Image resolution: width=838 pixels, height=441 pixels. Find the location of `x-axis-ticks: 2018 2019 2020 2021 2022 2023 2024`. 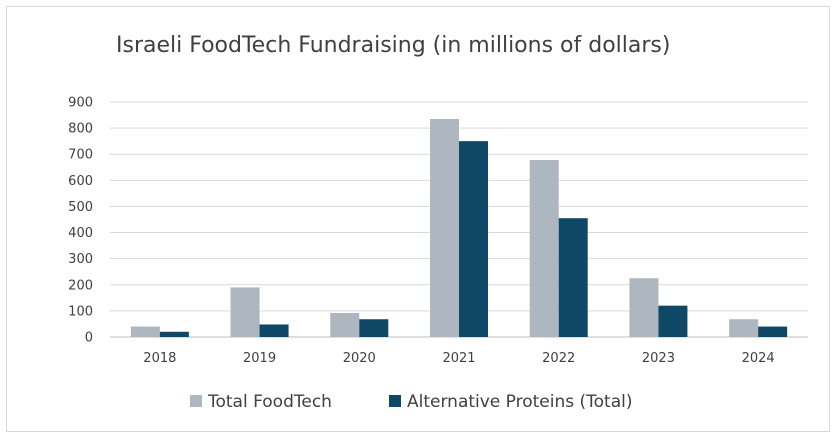

x-axis-ticks: 2018 2019 2020 2021 2022 2023 2024 is located at coordinates (458, 358).